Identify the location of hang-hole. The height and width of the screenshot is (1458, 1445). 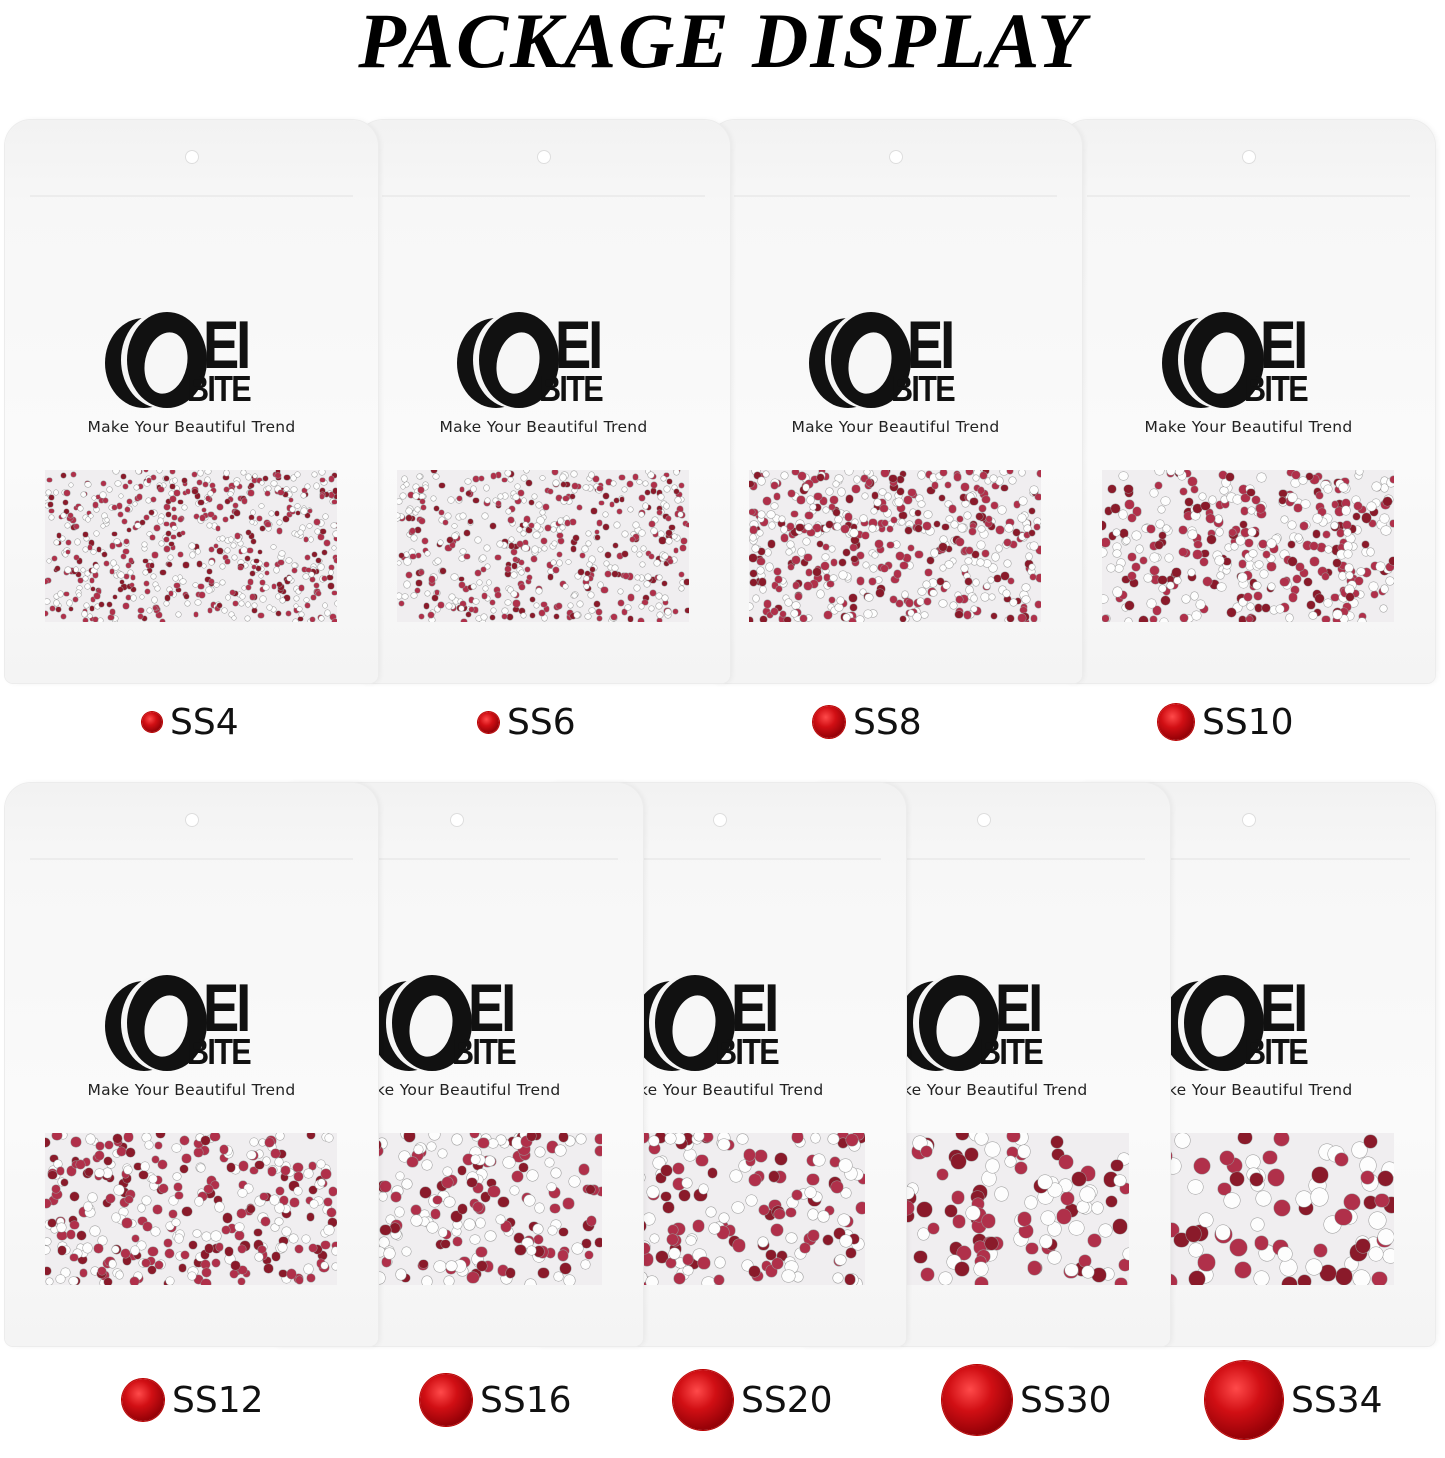
(456, 820).